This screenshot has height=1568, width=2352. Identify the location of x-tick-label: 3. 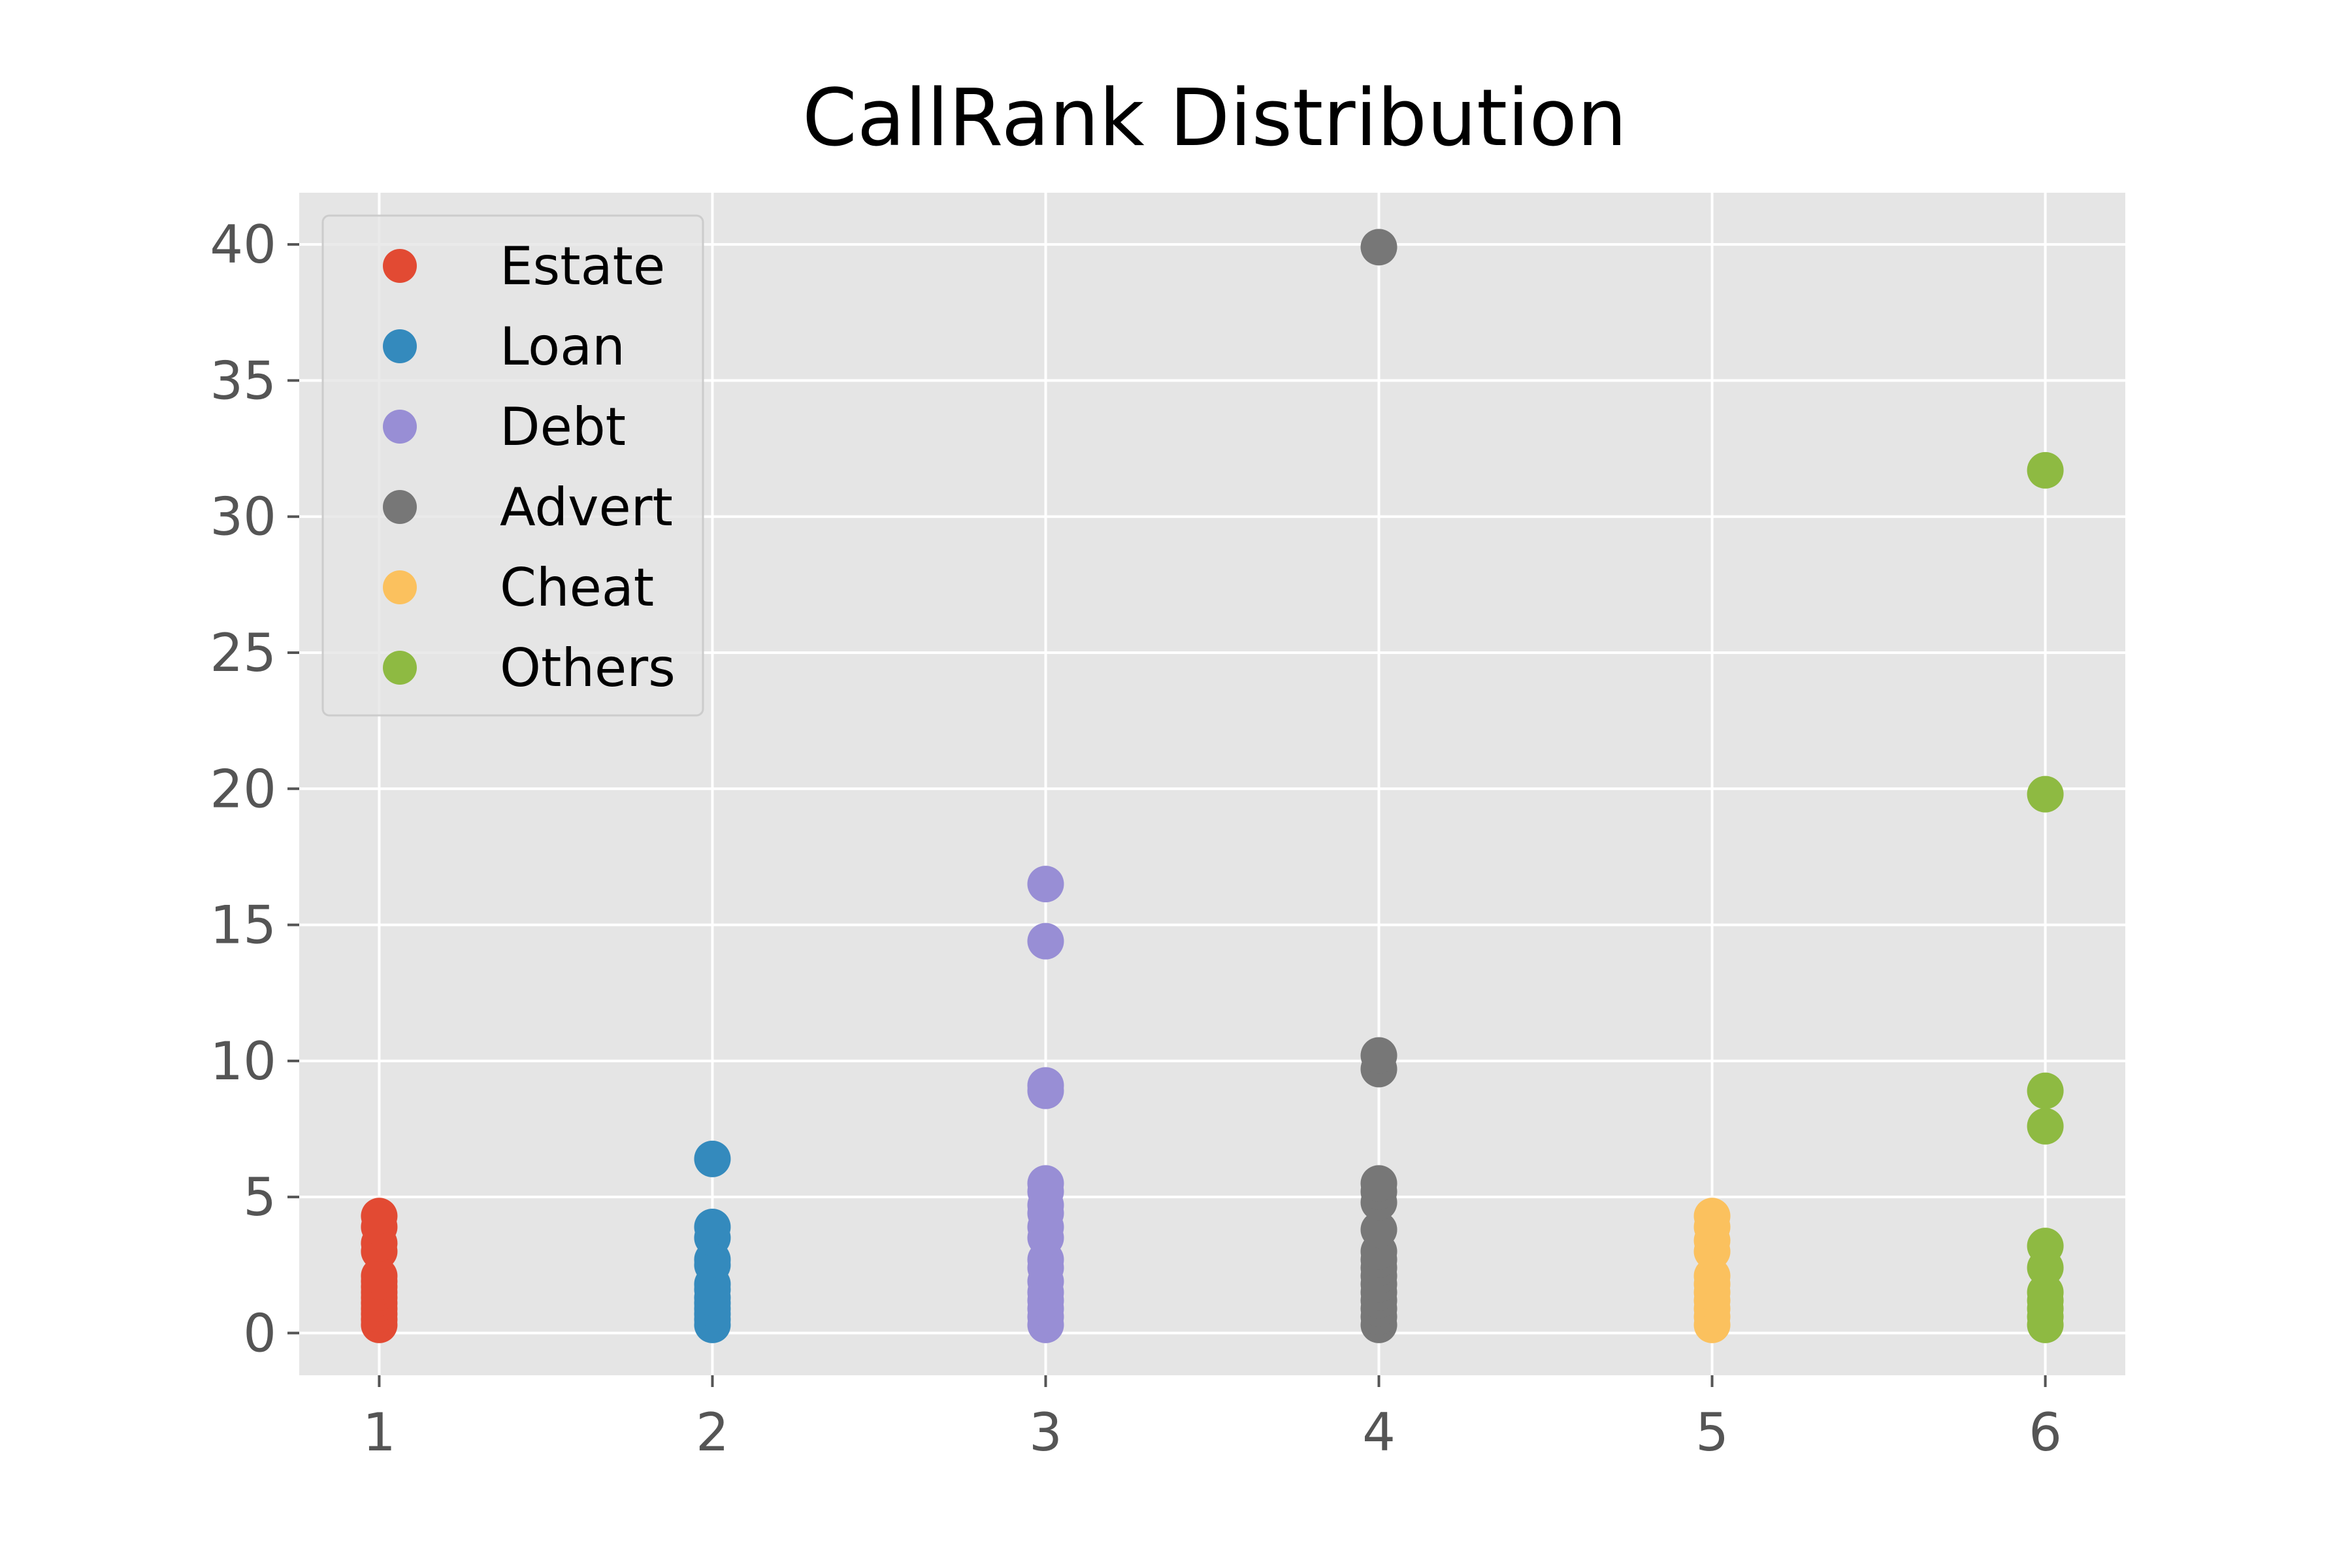
(1045, 1432).